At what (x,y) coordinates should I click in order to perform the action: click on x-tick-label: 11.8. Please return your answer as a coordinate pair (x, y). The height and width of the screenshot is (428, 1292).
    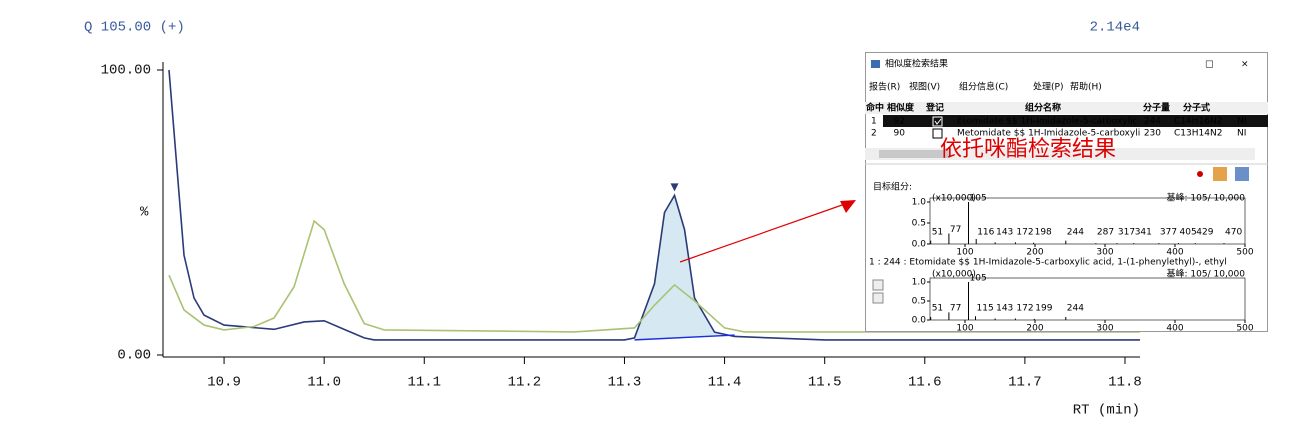
    Looking at the image, I should click on (1125, 383).